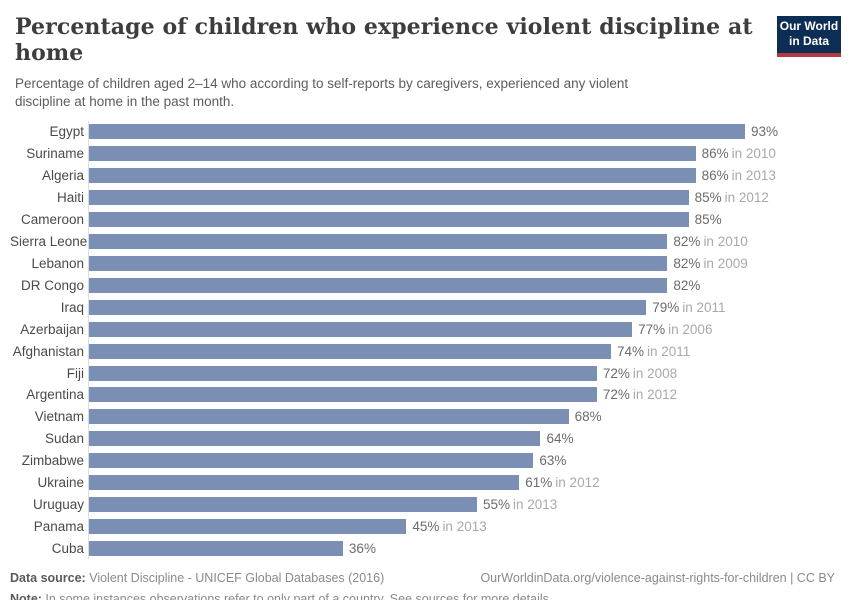 This screenshot has width=850, height=600. Describe the element at coordinates (765, 132) in the screenshot. I see `value-label: 93%` at that location.